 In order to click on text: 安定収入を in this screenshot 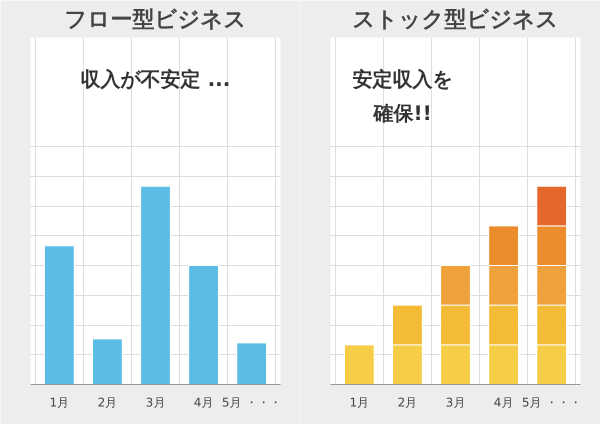, I will do `click(402, 79)`.